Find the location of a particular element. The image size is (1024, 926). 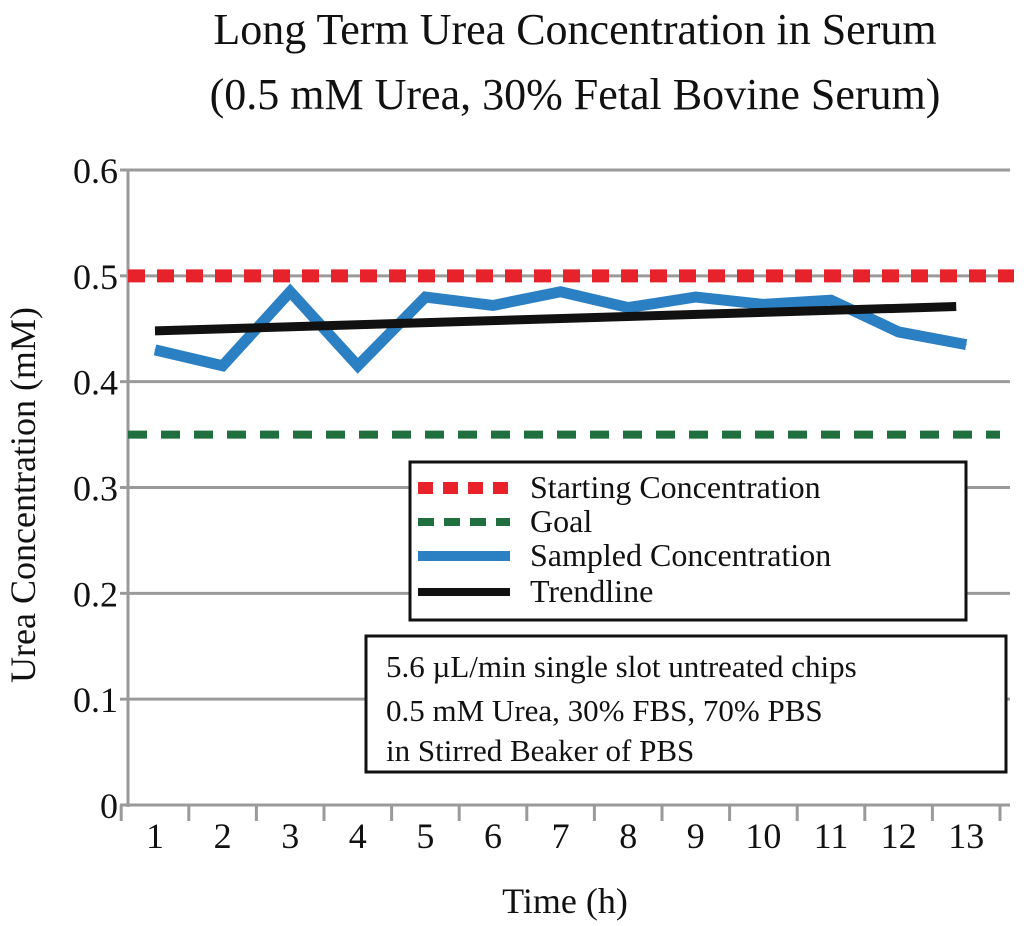

y-tick-label-0: 0 is located at coordinates (109, 806).